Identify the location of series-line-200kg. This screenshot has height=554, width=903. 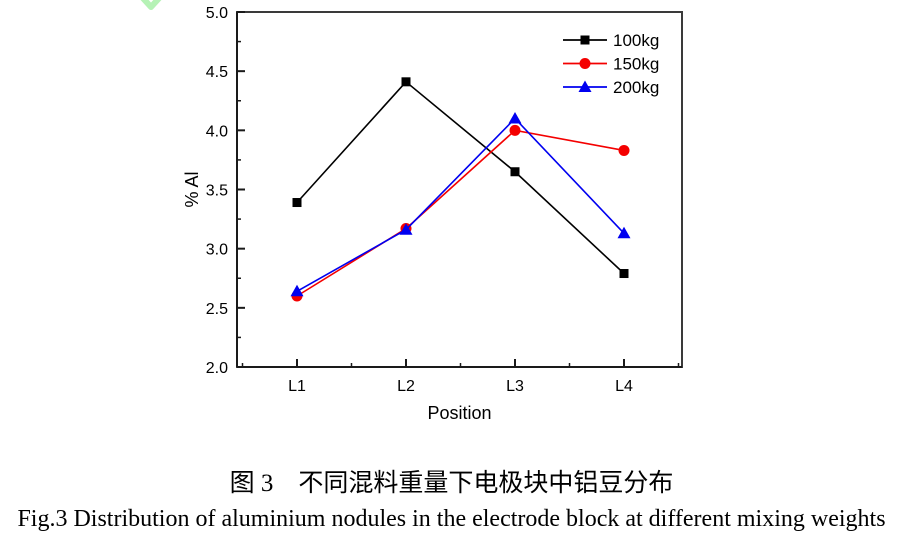
(460, 204).